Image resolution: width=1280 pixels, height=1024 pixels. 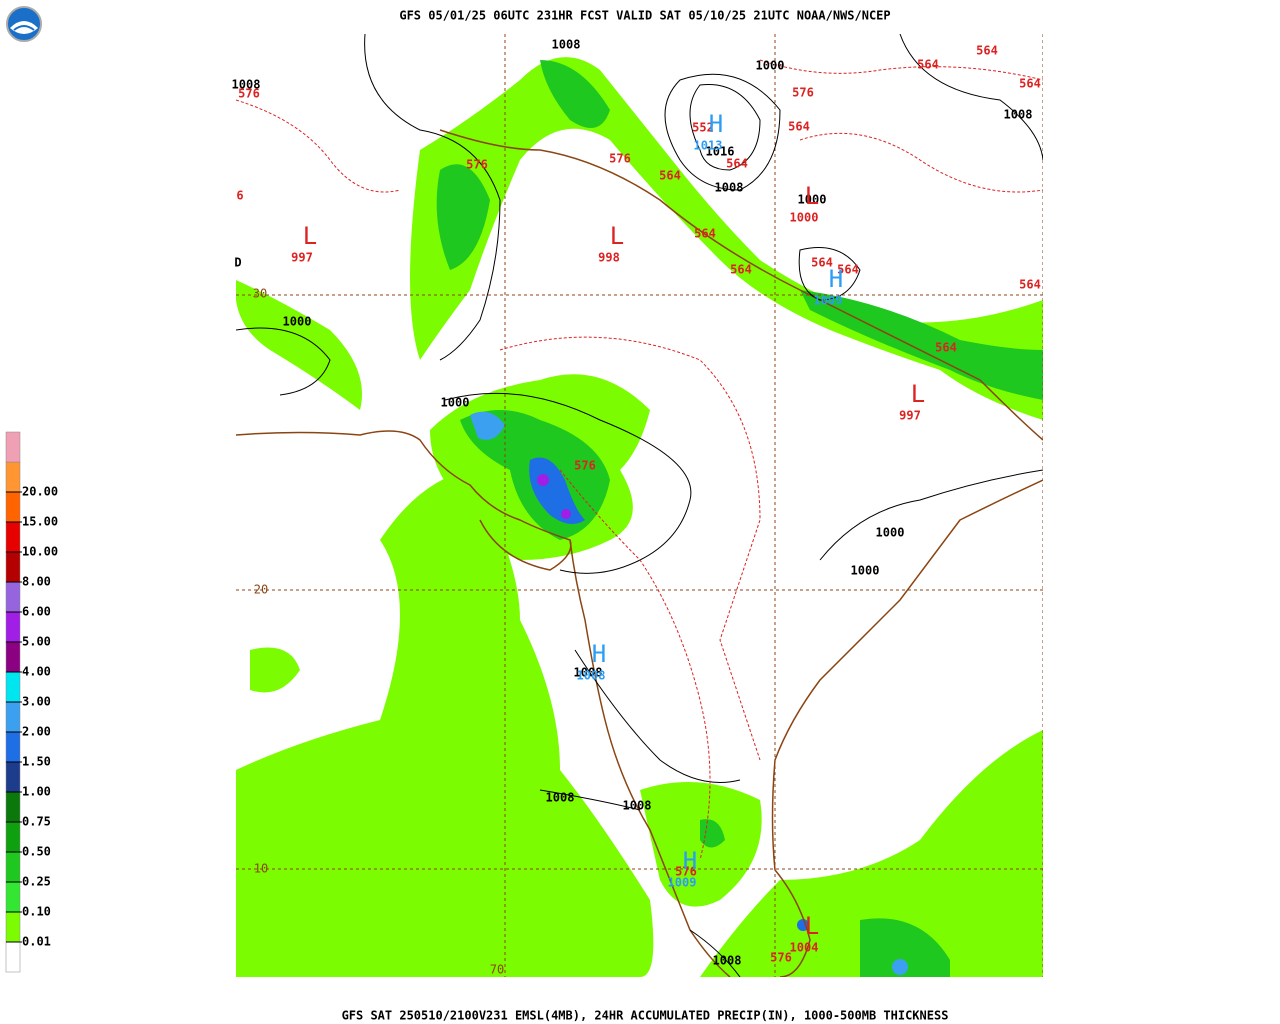 What do you see at coordinates (703, 128) in the screenshot?
I see `thickness-label: 552` at bounding box center [703, 128].